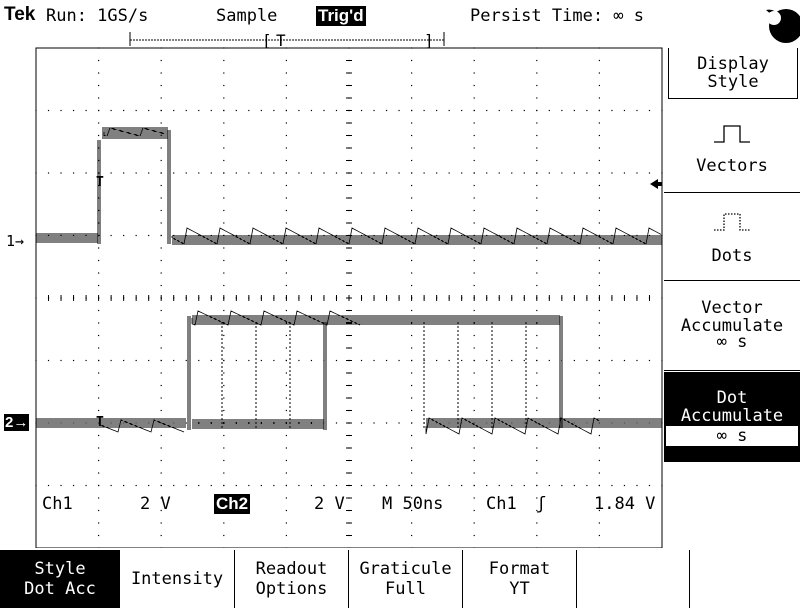 This screenshot has height=608, width=800. I want to click on bottom-button-format: Format YT, so click(519, 579).